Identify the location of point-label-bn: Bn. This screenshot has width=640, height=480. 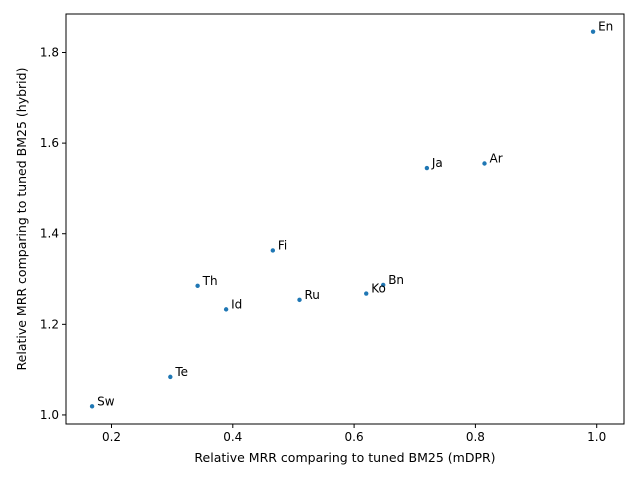
(396, 280).